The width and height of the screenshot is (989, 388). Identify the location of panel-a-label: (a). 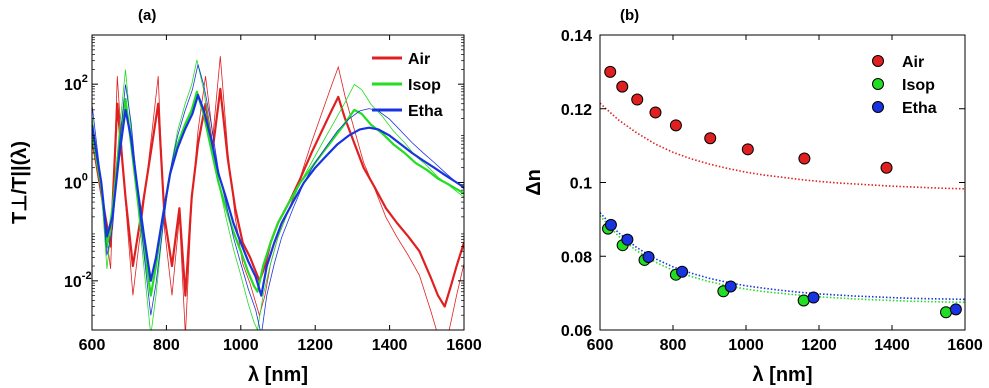
(147, 15).